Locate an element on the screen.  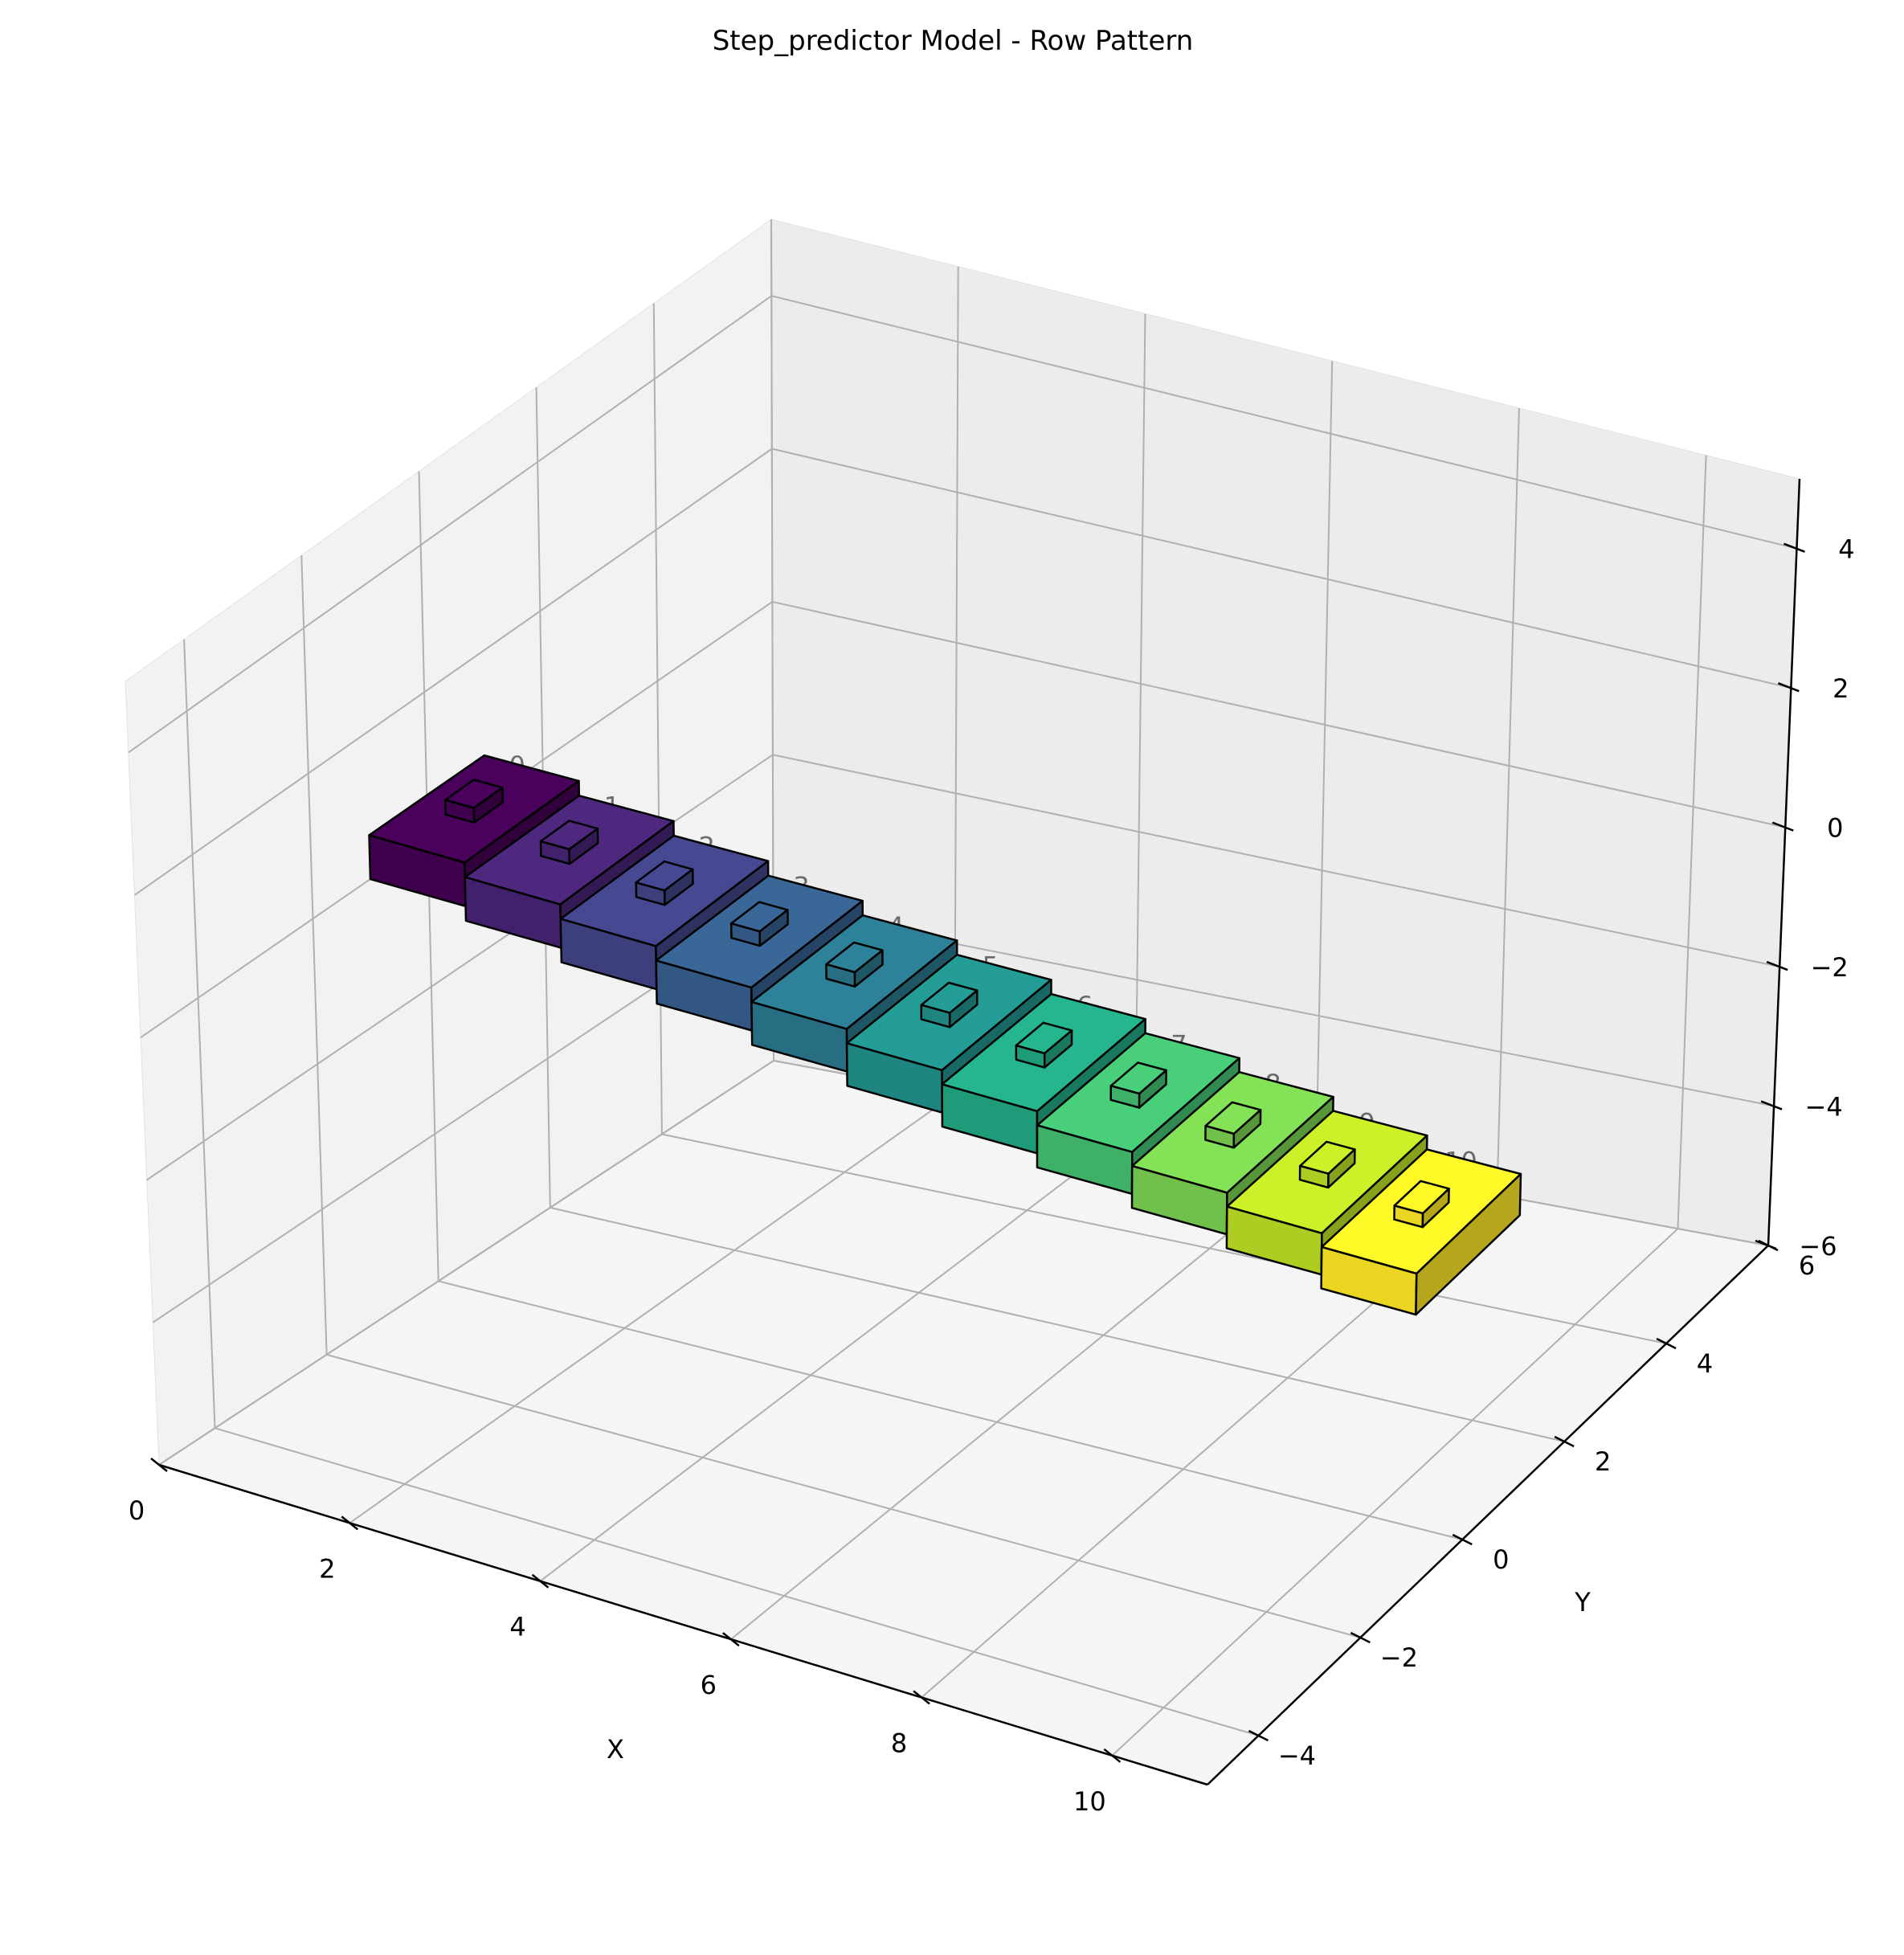
z-tick-label: 2 is located at coordinates (1841, 688).